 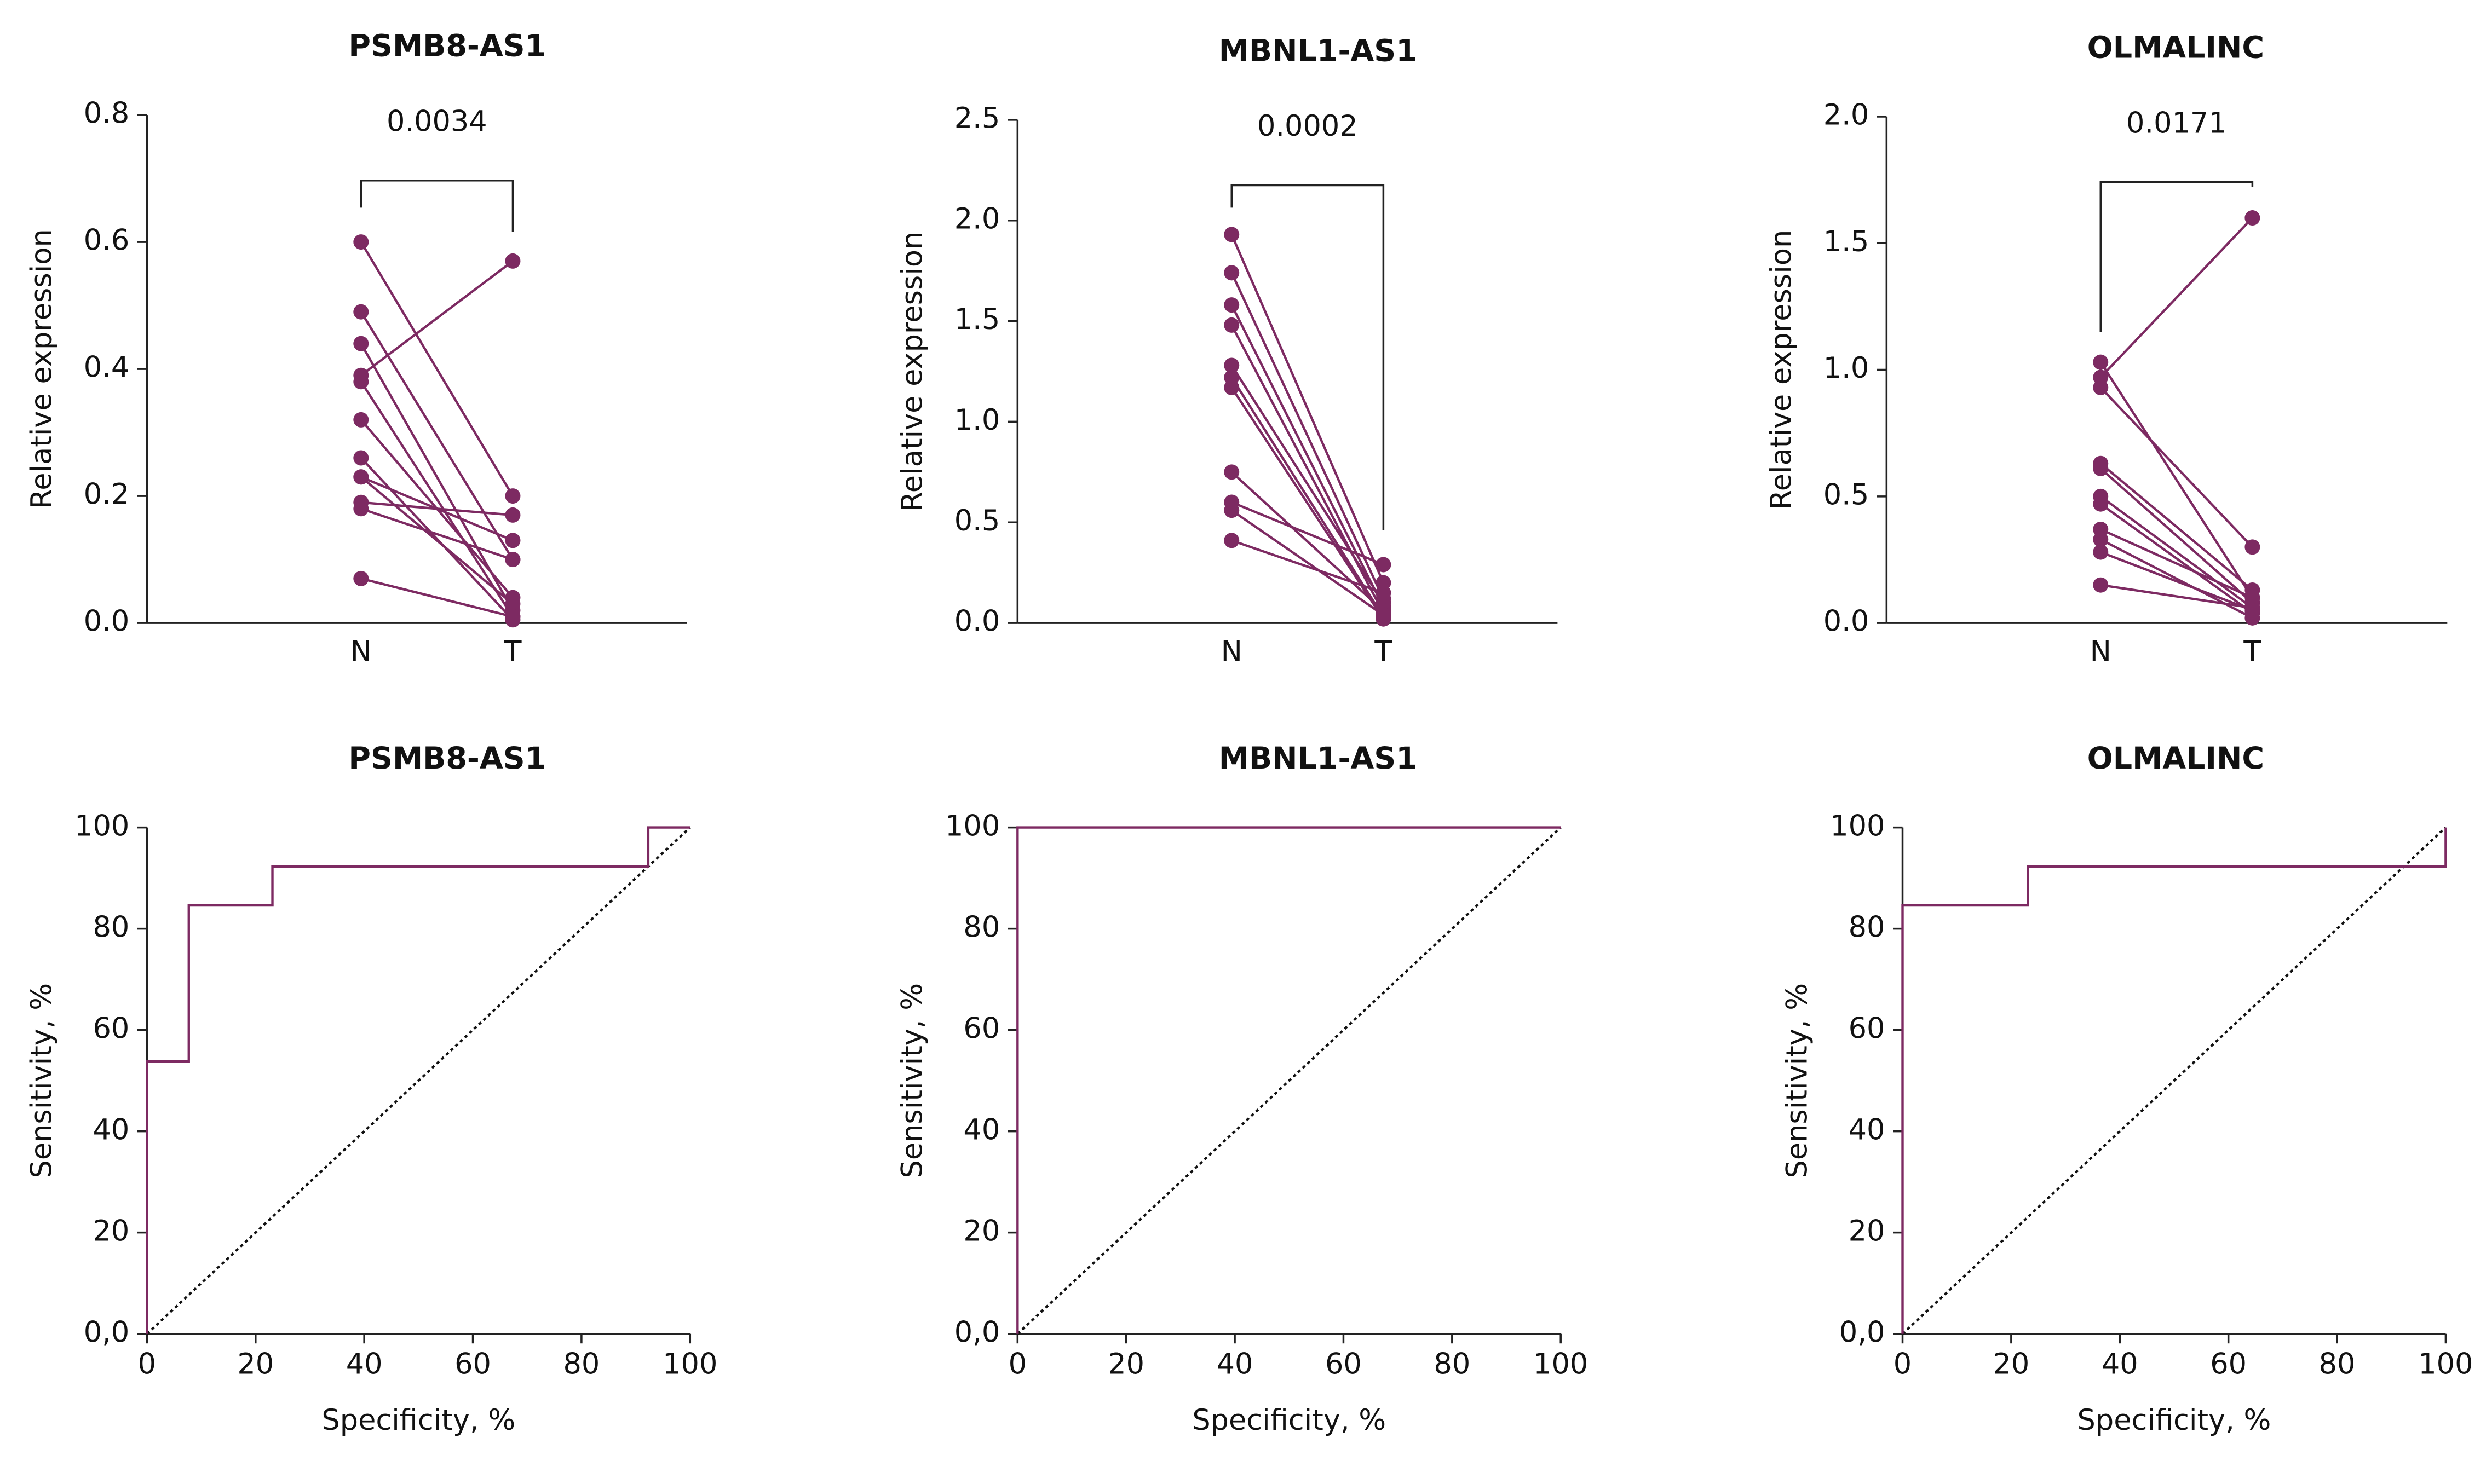 What do you see at coordinates (1781, 370) in the screenshot?
I see `y-axis-label: Relative expression` at bounding box center [1781, 370].